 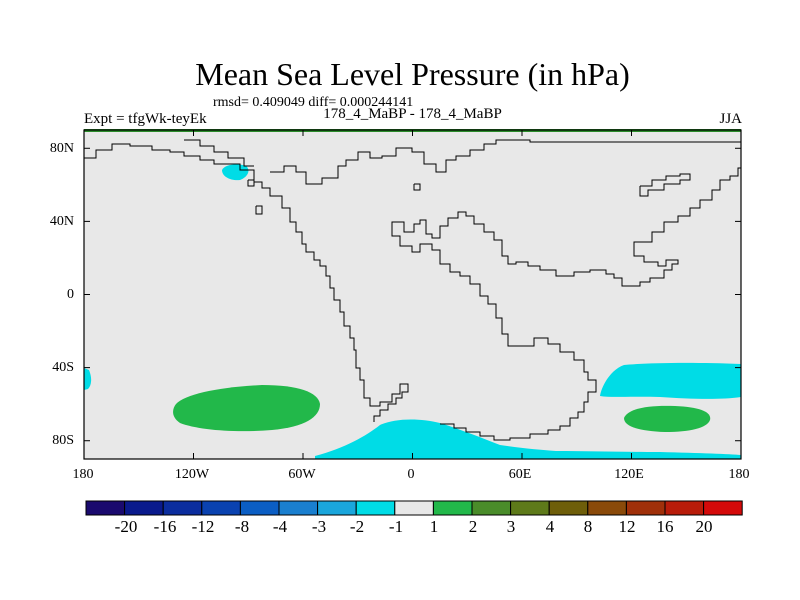 What do you see at coordinates (730, 119) in the screenshot?
I see `season-label: JJA` at bounding box center [730, 119].